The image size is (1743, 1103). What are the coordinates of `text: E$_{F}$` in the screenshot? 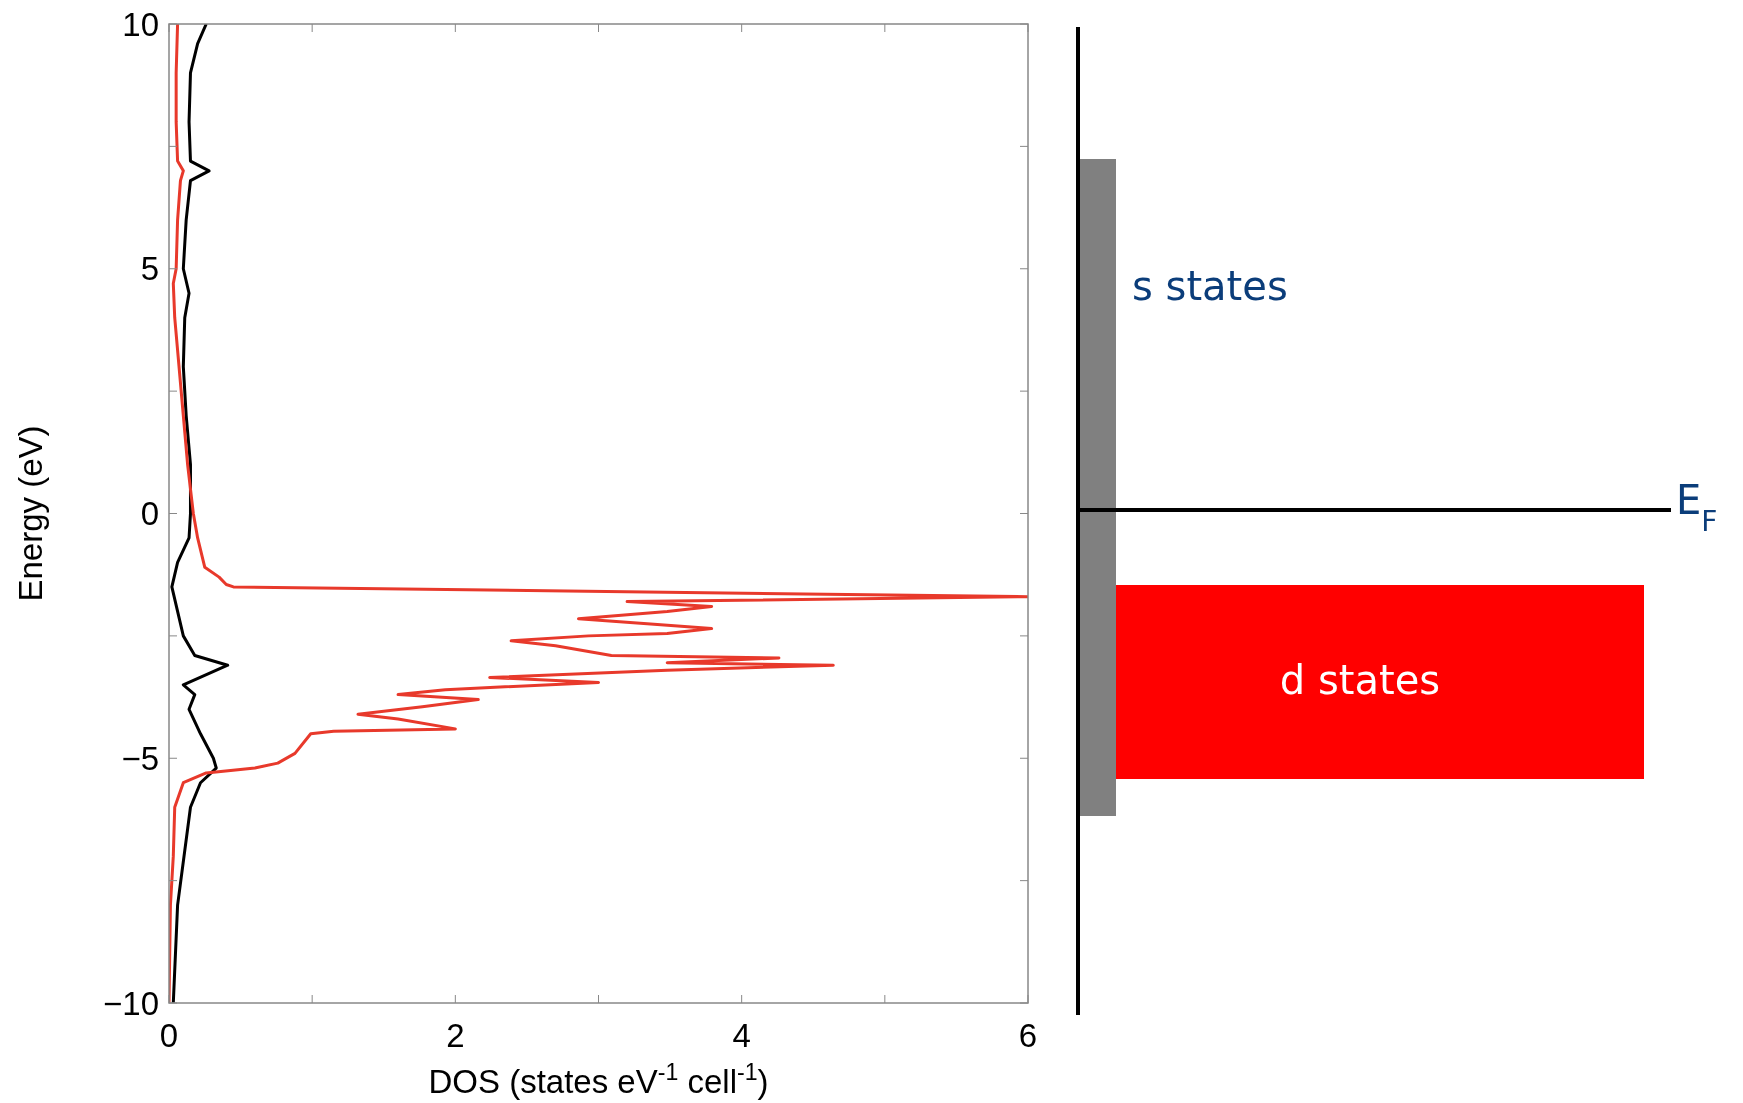 It's located at (1697, 507).